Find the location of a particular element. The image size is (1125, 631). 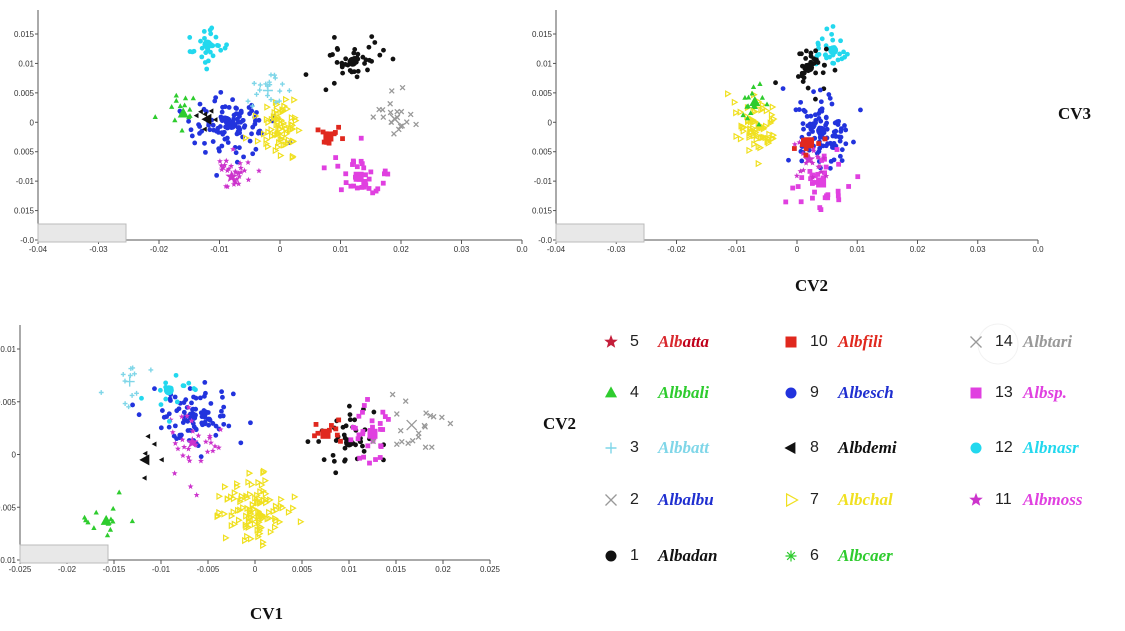

y-tick-label: 0.005 is located at coordinates (542, 93).